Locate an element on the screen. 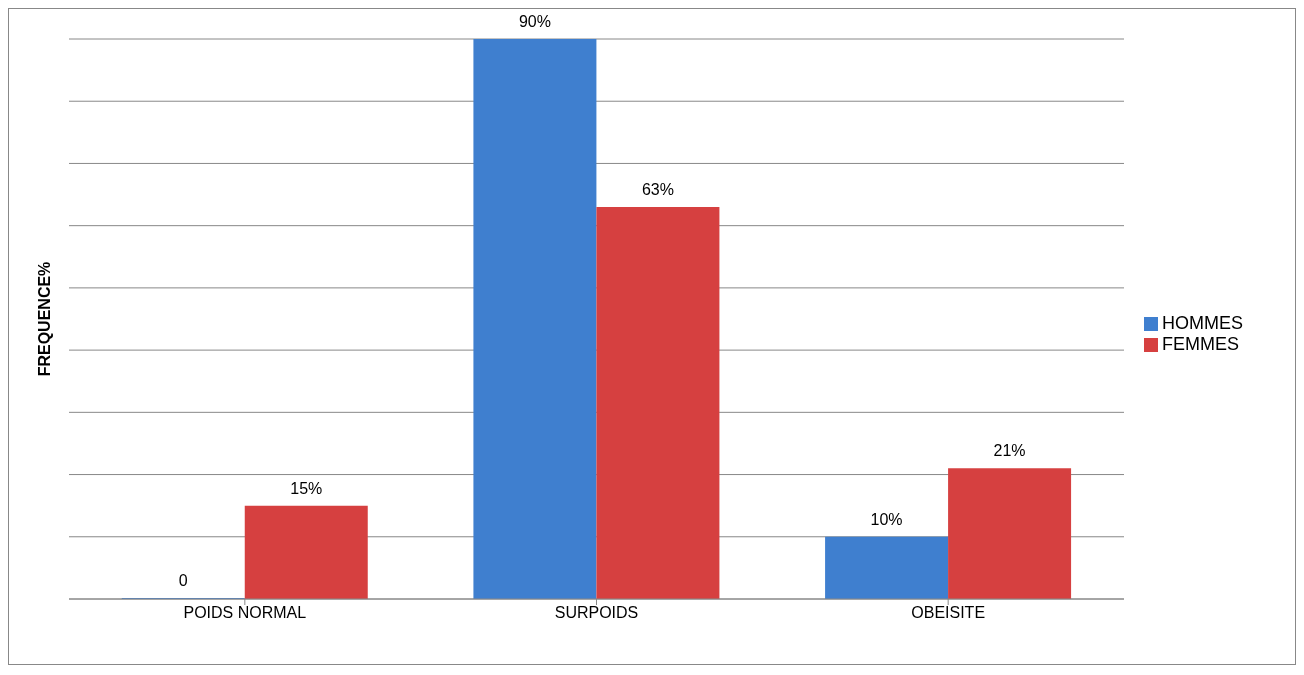 The image size is (1304, 675). data-label: 0 is located at coordinates (183, 580).